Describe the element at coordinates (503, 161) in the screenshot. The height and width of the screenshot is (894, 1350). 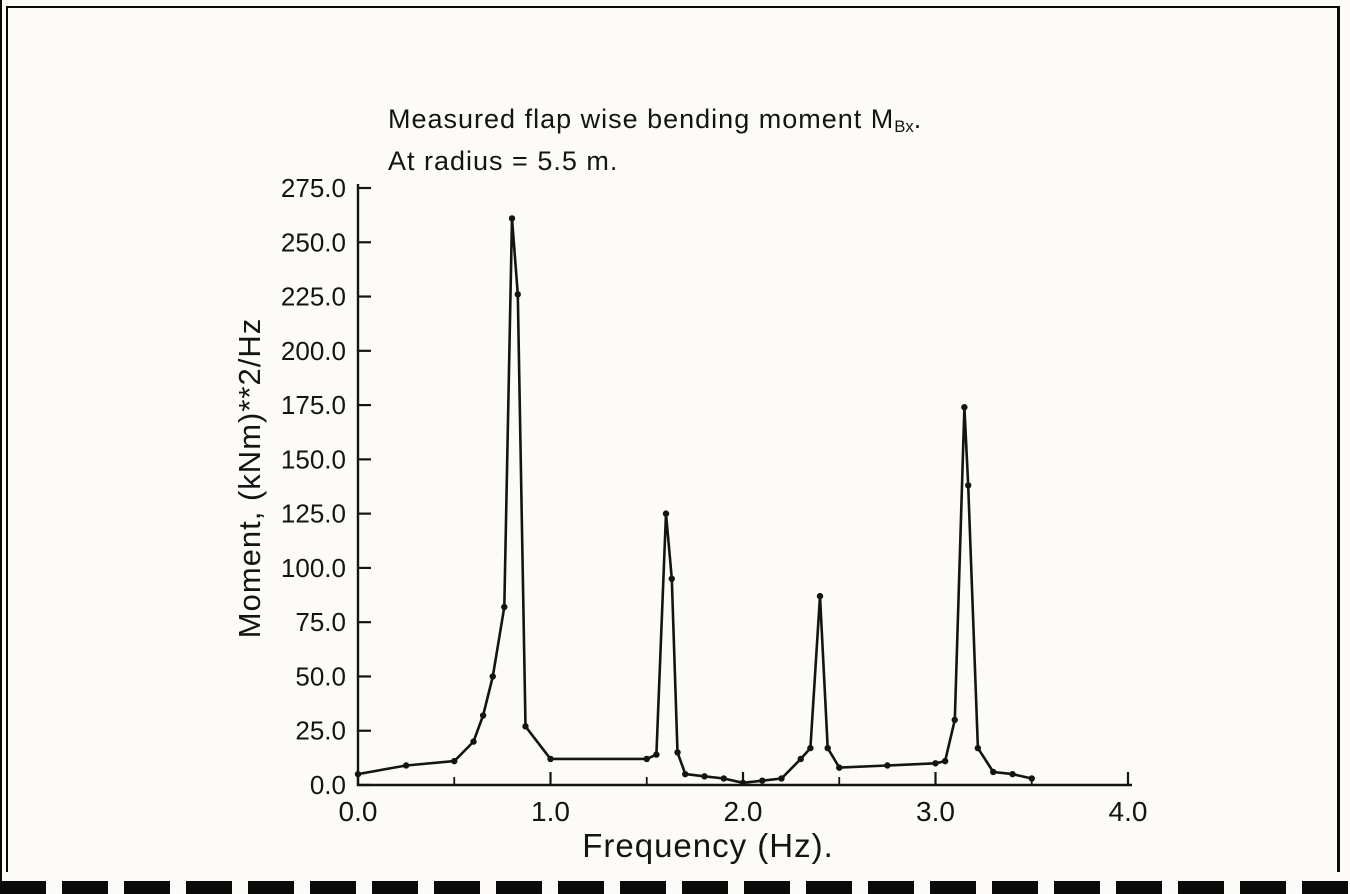
I see `chart-subtitle: At radius = 5.5 m.` at that location.